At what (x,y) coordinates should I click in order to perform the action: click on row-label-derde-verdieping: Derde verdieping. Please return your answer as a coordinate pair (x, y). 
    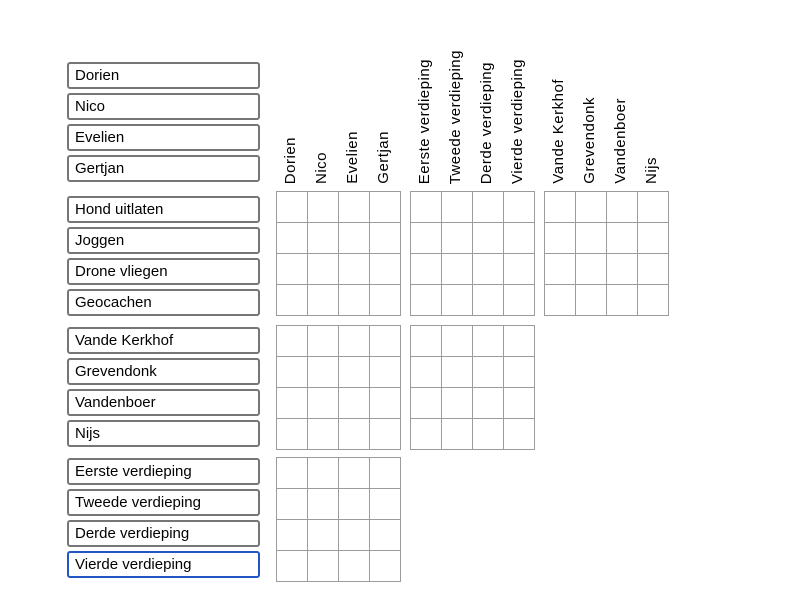
    Looking at the image, I should click on (163, 533).